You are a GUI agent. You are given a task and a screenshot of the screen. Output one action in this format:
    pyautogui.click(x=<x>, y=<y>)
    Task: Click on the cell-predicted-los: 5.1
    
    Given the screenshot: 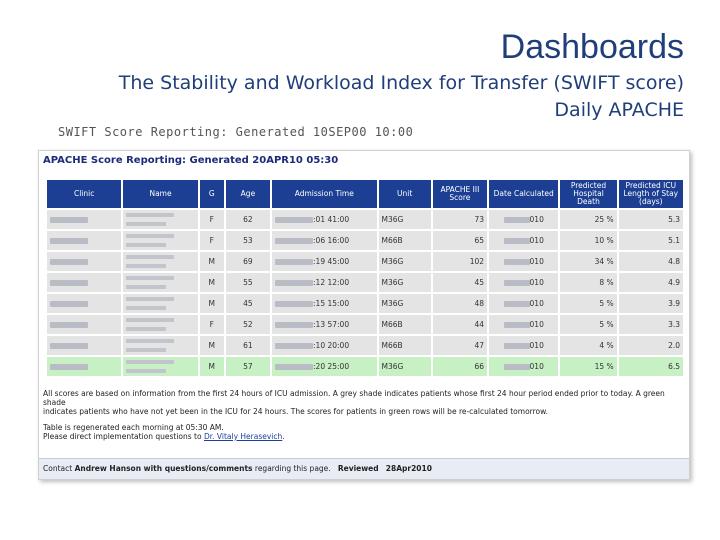 What is the action you would take?
    pyautogui.click(x=650, y=240)
    